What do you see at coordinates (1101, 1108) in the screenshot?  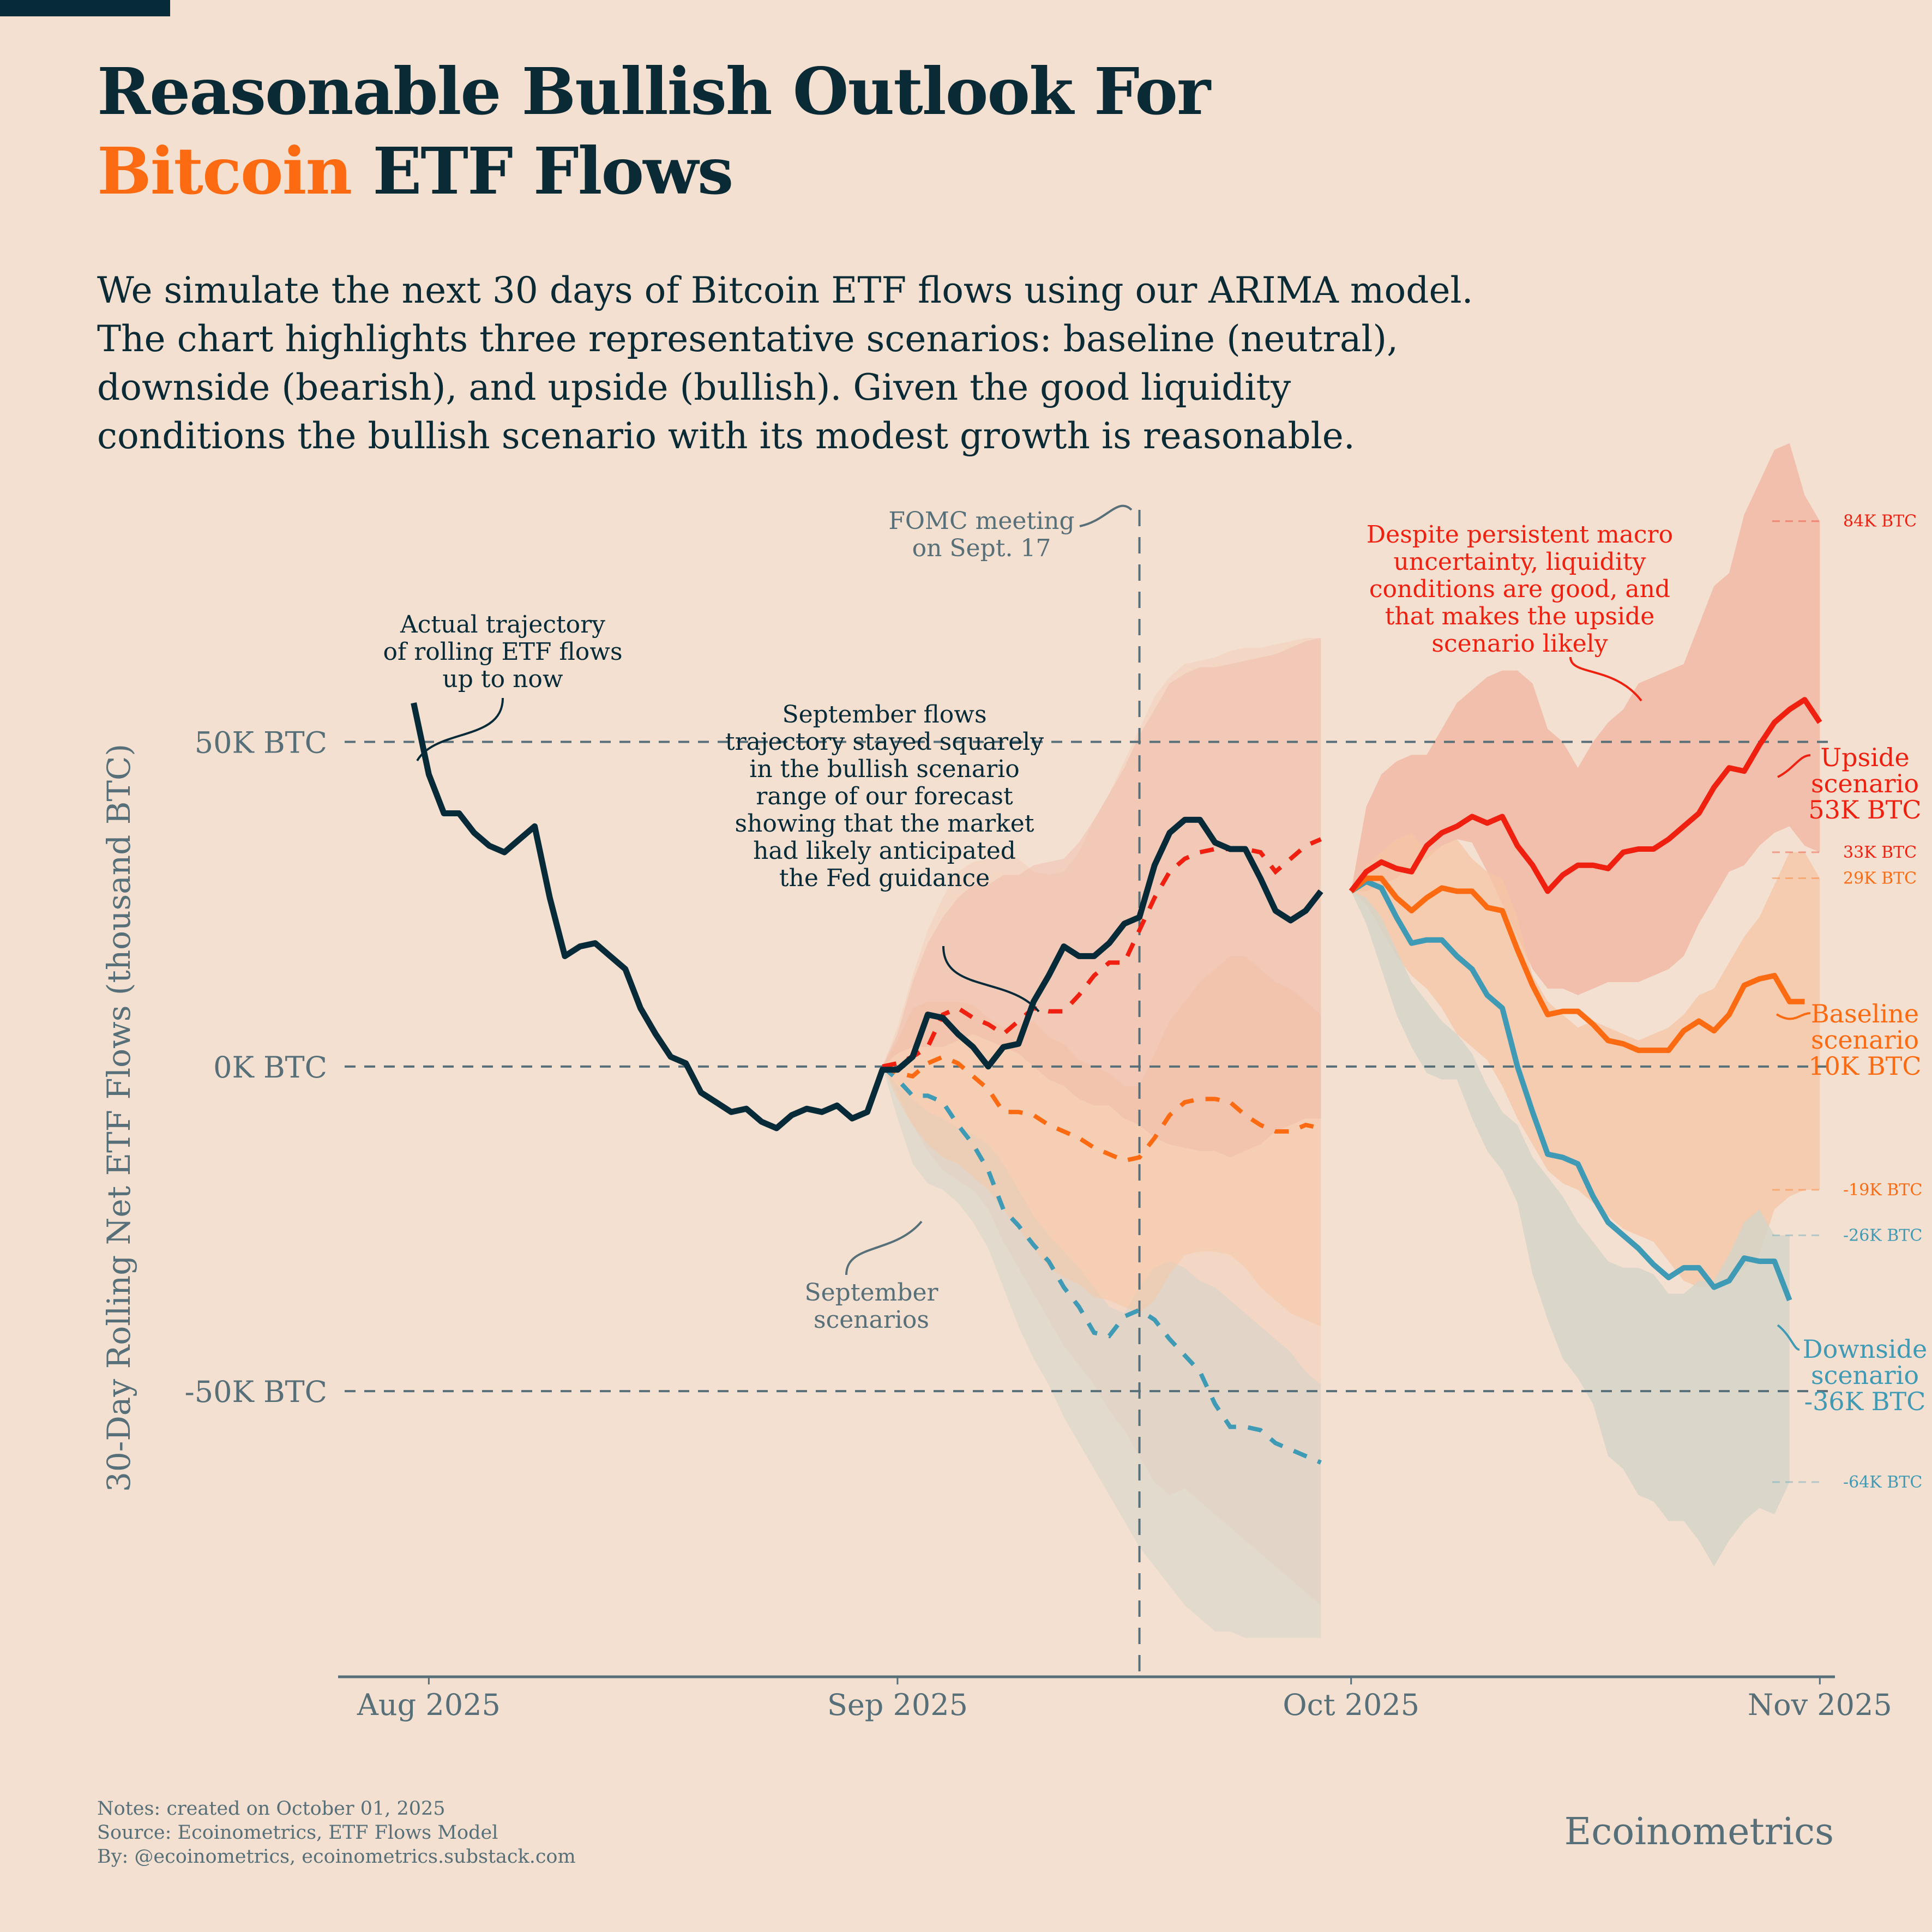 I see `september-baseline-line` at bounding box center [1101, 1108].